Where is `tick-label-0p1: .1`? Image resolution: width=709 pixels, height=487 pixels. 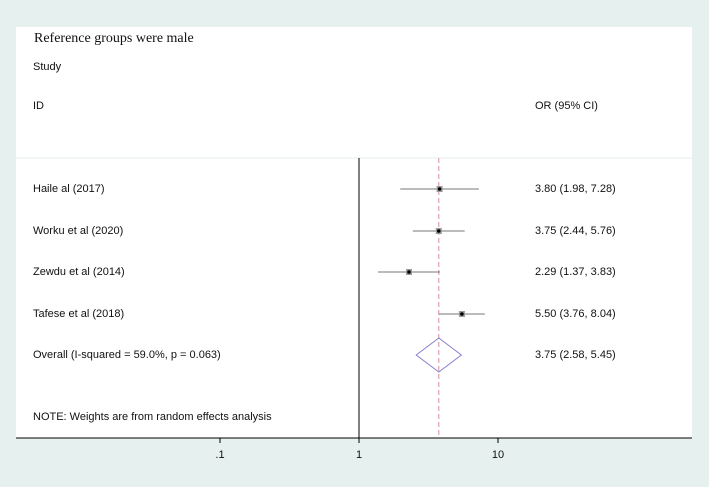 tick-label-0p1: .1 is located at coordinates (220, 455).